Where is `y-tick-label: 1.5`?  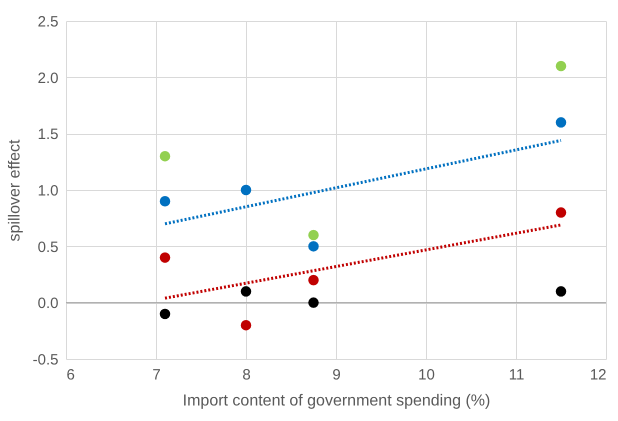
y-tick-label: 1.5 is located at coordinates (48, 135).